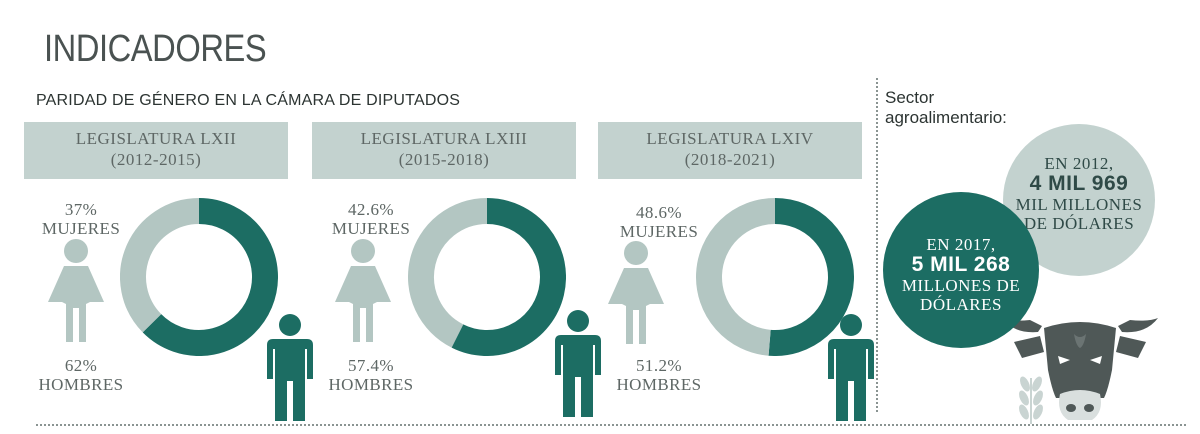 The height and width of the screenshot is (434, 1200). What do you see at coordinates (961, 244) in the screenshot?
I see `bubble-2017-year: EN 2017,` at bounding box center [961, 244].